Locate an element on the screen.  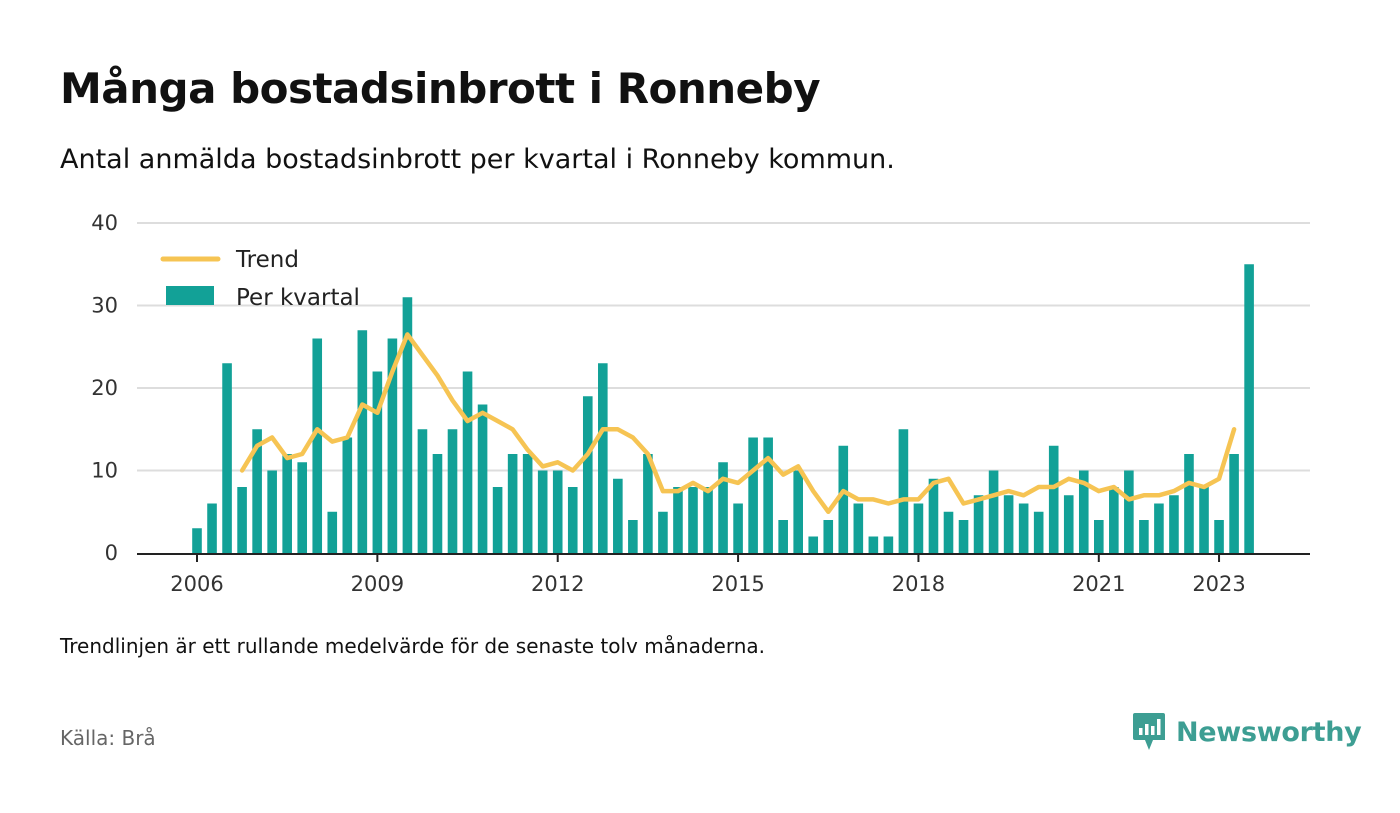
x-axis-ticks: 2006 2009 2012 2015 2018 2021 2023 is located at coordinates (708, 575).